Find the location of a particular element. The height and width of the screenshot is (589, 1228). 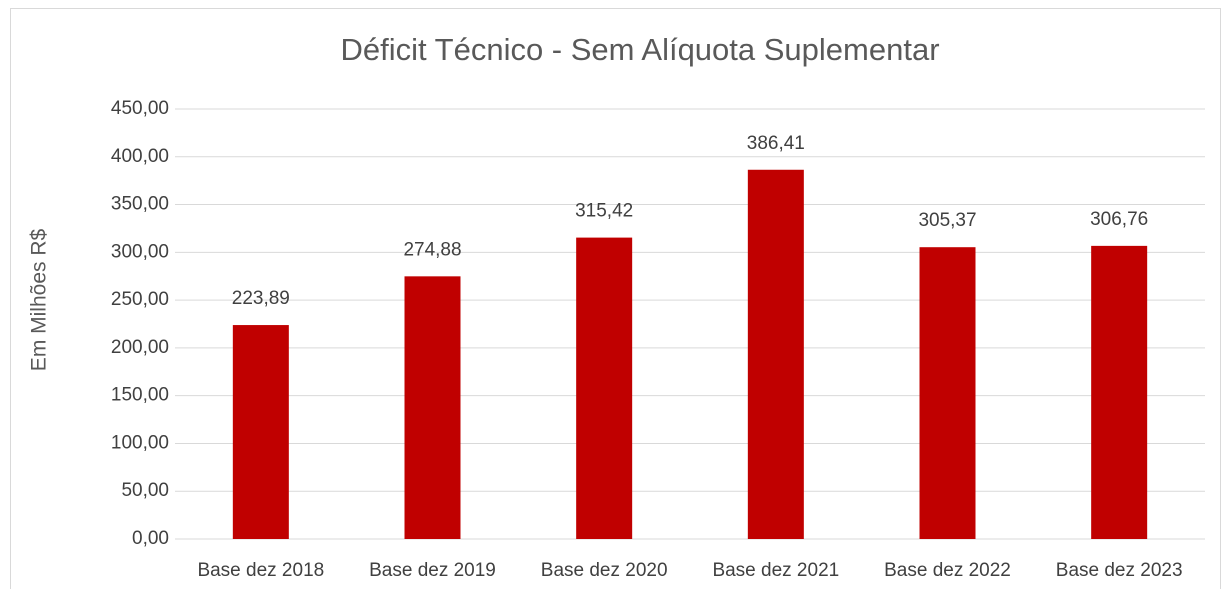

x-tick-label: Base dez 2021 is located at coordinates (775, 570).